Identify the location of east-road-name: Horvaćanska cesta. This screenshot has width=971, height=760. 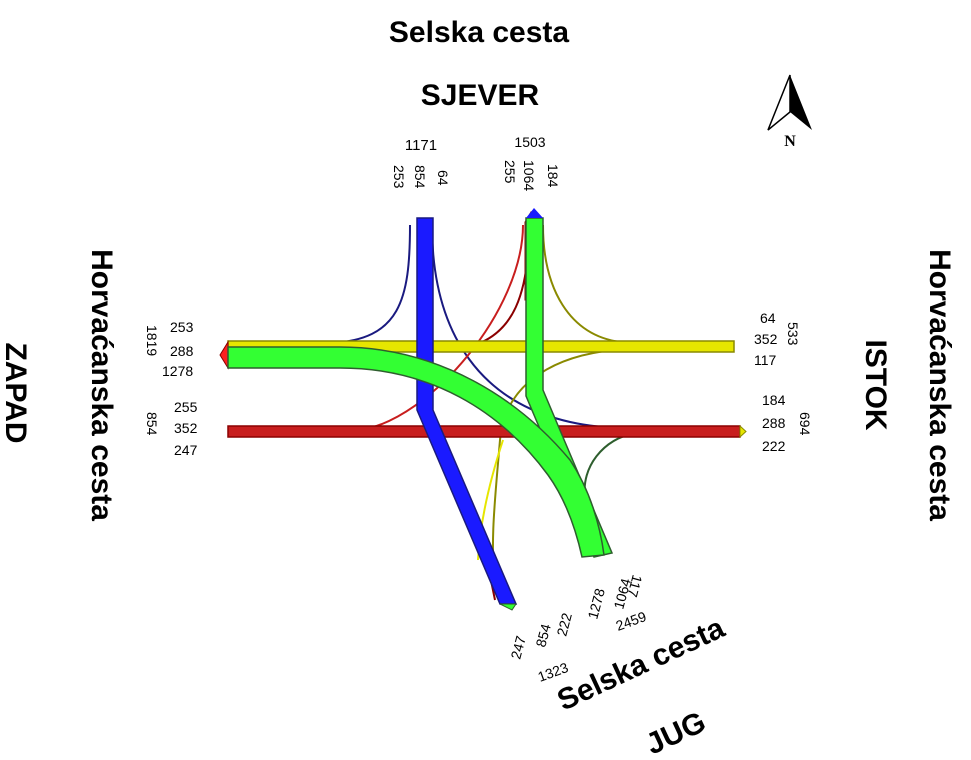
(939, 385).